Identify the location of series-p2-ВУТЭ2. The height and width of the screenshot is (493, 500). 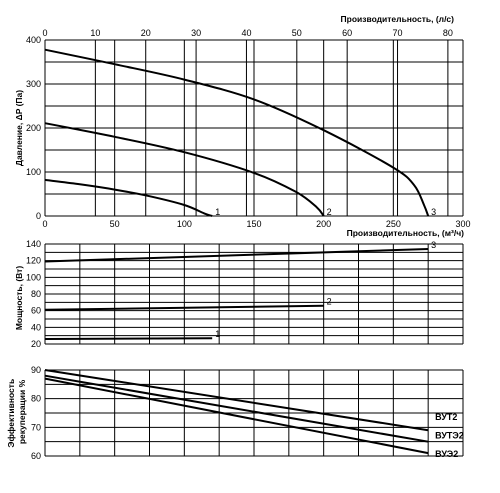
(236, 408).